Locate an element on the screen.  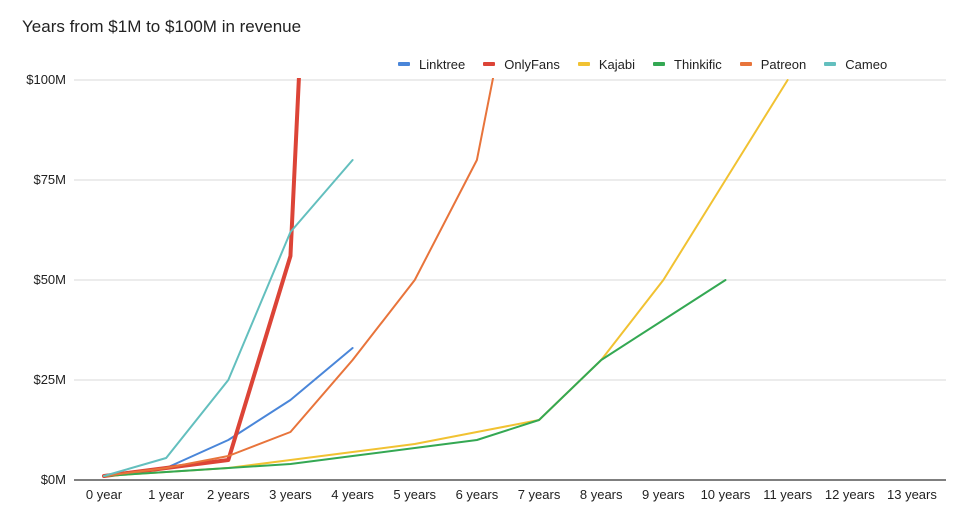
legend-label: Cameo is located at coordinates (866, 64).